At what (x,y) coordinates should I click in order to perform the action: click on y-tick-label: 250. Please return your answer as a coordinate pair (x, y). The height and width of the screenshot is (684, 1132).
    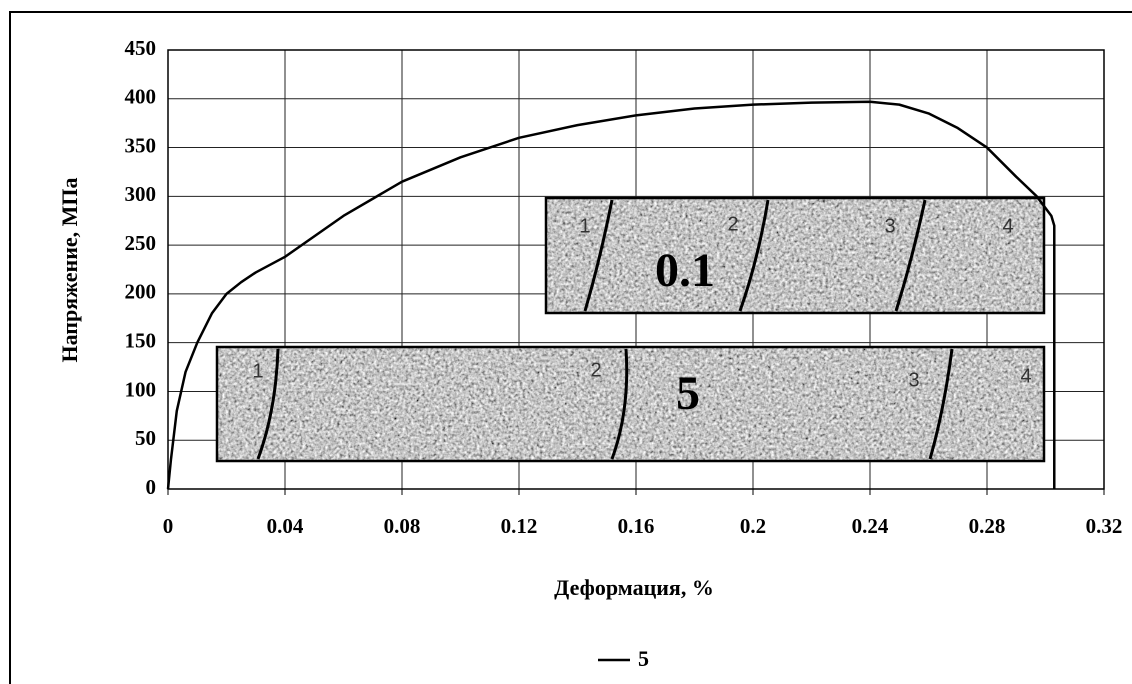
    Looking at the image, I should click on (141, 243).